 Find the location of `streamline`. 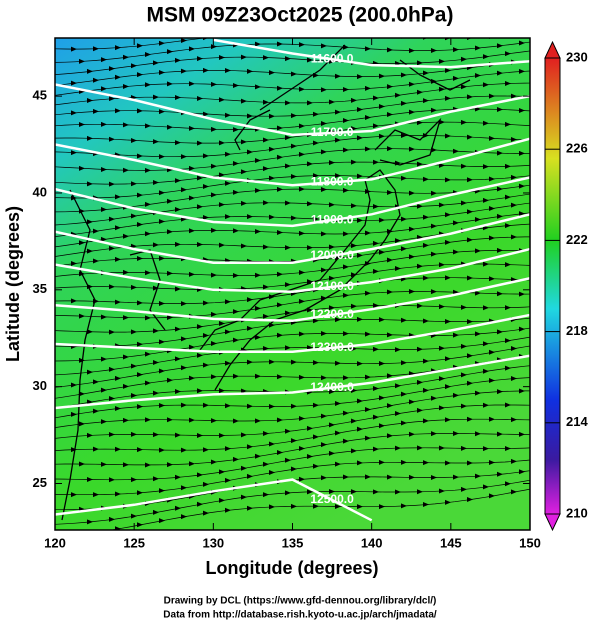

streamline is located at coordinates (292, 251).